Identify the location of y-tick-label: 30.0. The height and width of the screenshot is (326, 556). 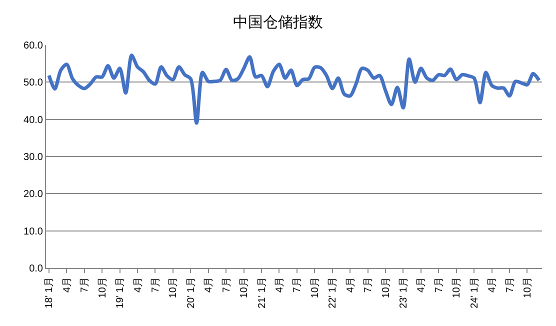
(34, 157).